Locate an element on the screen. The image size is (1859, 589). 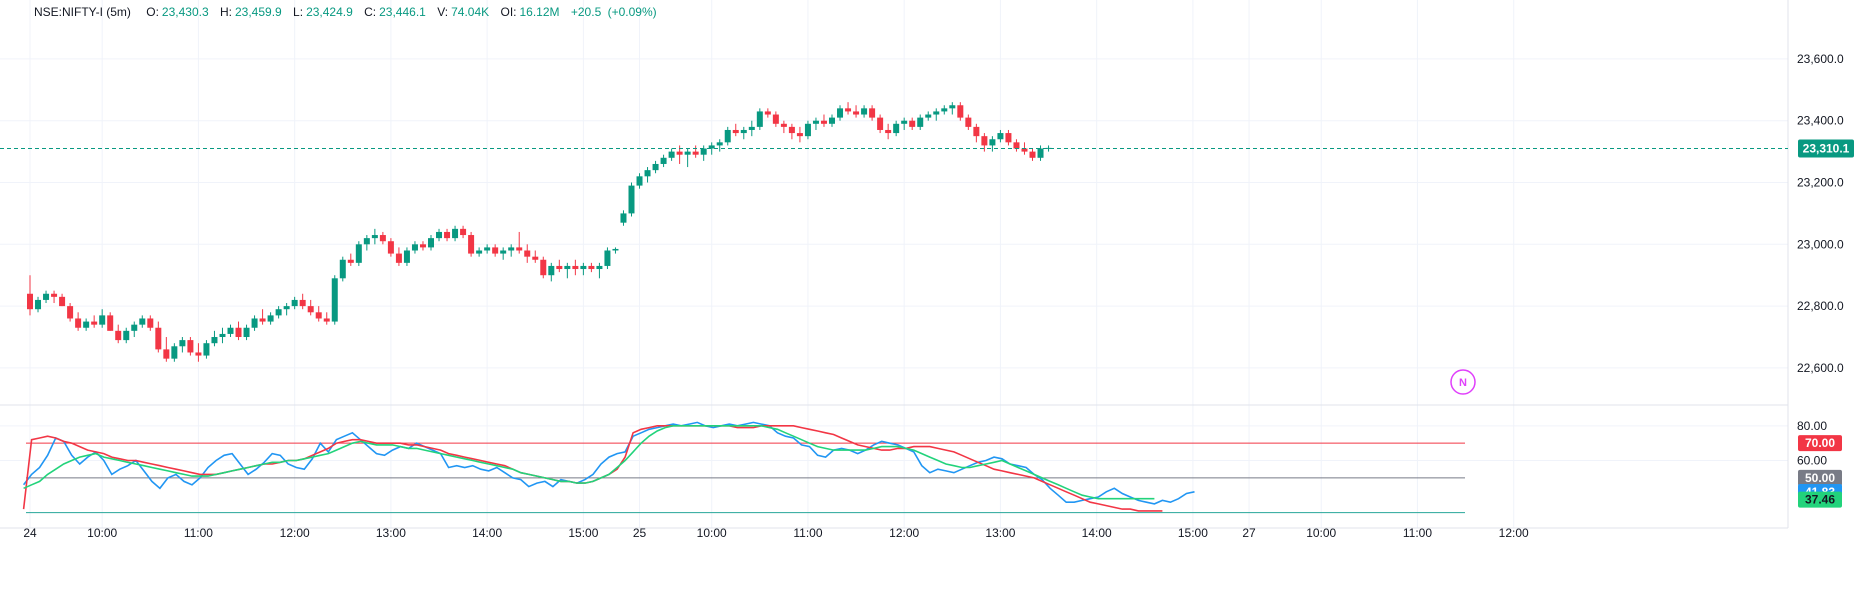
time-tick-label: 13:00 is located at coordinates (391, 533).